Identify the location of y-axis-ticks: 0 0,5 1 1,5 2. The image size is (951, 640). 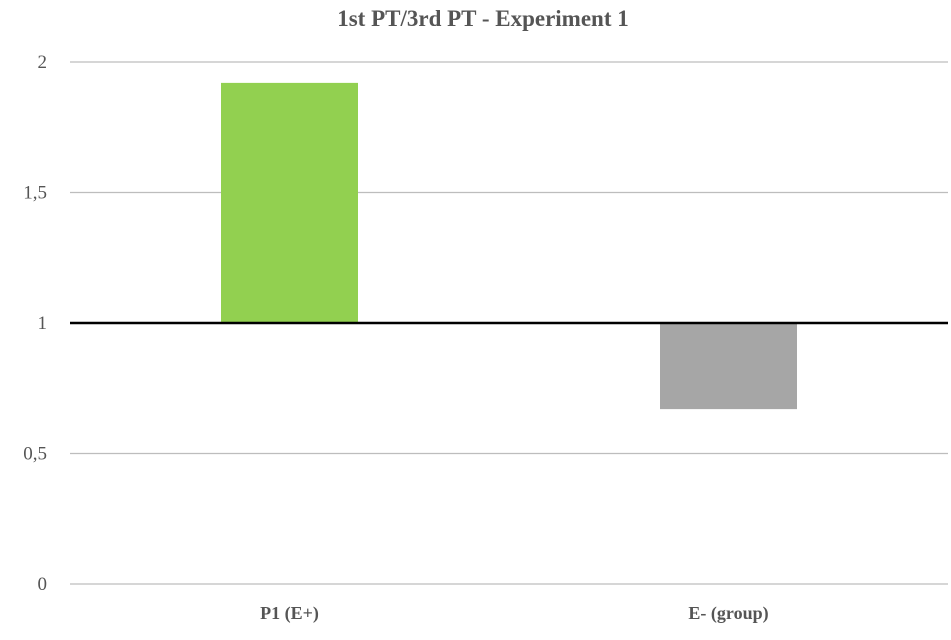
(35, 323).